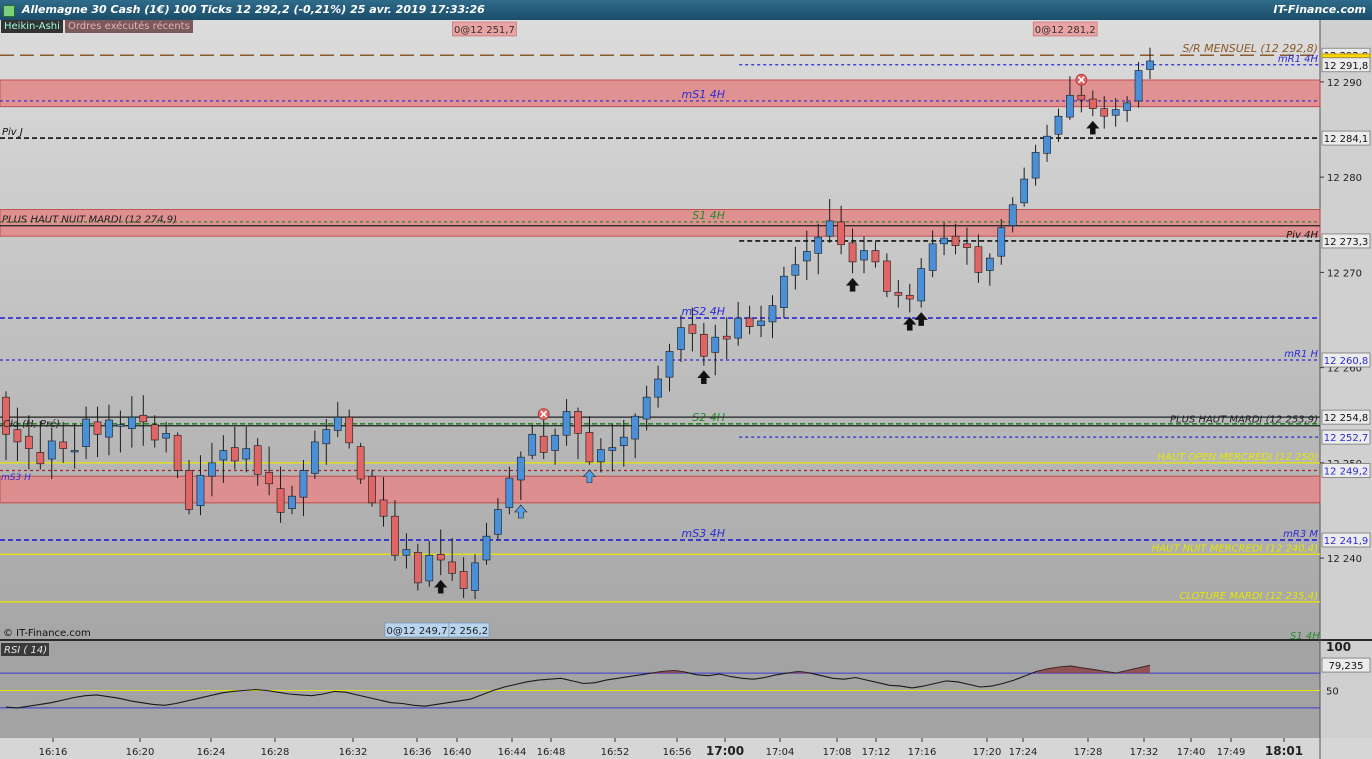 The width and height of the screenshot is (1372, 759). What do you see at coordinates (32, 26) in the screenshot?
I see `candle-type-tag: Heikin-Ashi` at bounding box center [32, 26].